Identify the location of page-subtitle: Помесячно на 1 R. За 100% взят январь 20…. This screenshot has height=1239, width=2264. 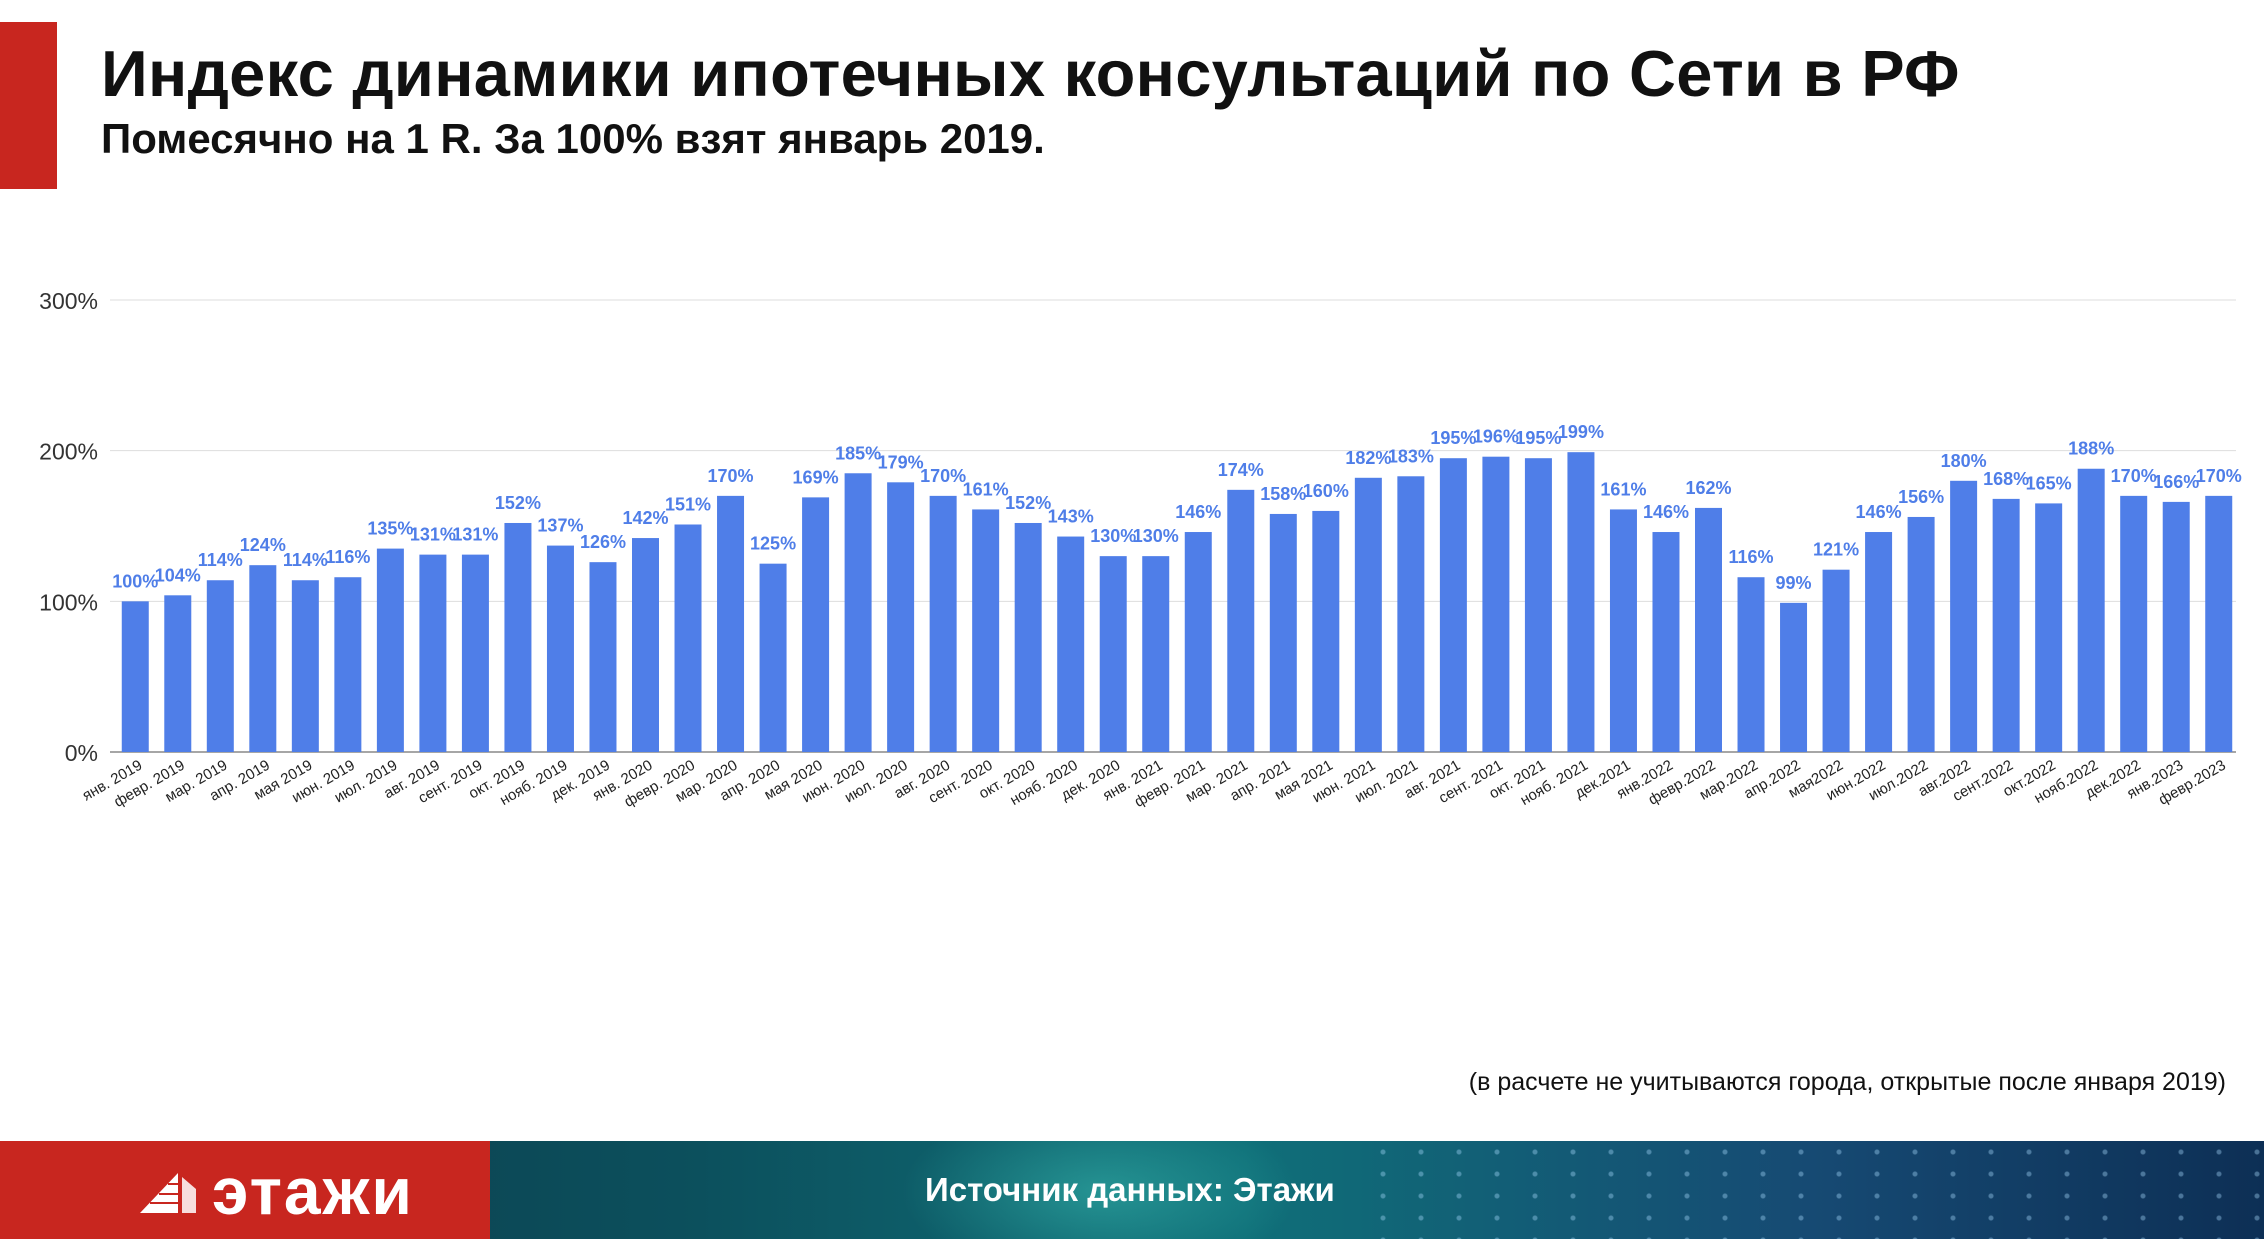
(573, 138).